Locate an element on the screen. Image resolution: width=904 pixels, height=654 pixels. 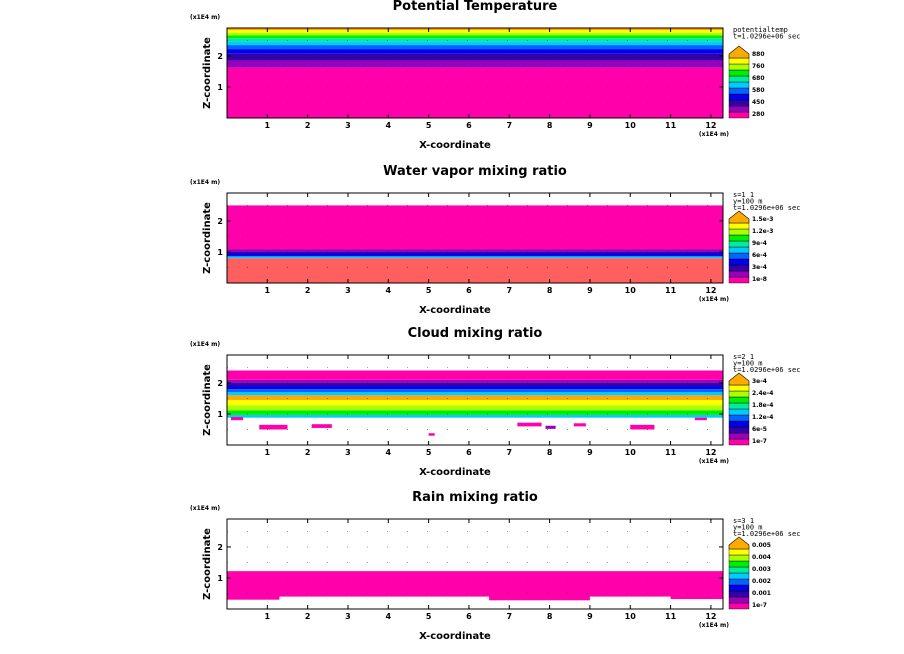
run-info: t=1.0296e+06 sec is located at coordinates (766, 534).